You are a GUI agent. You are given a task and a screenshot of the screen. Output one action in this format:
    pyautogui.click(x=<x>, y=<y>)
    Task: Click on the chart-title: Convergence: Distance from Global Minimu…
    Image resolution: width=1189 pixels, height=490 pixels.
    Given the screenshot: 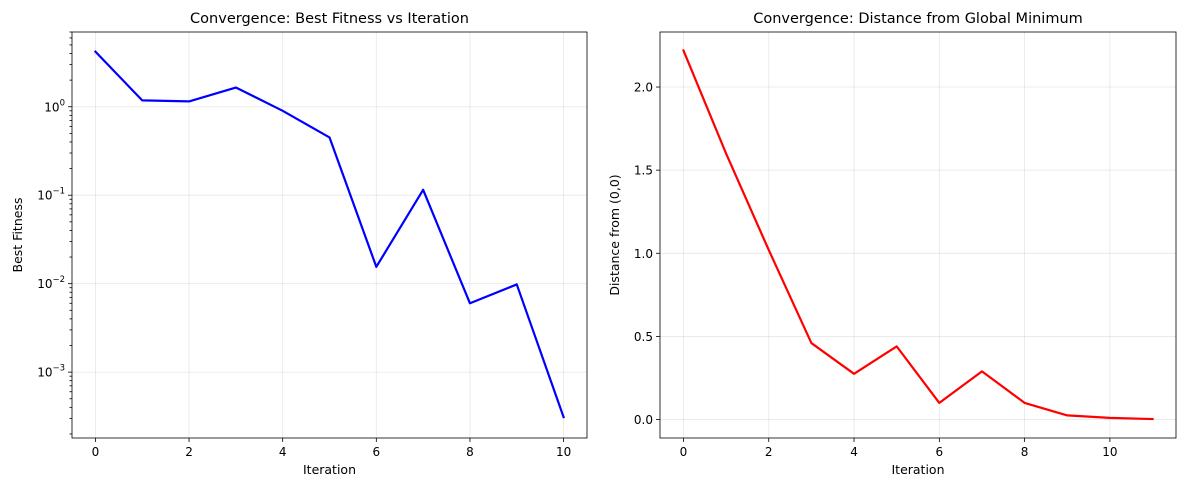 What is the action you would take?
    pyautogui.click(x=918, y=19)
    